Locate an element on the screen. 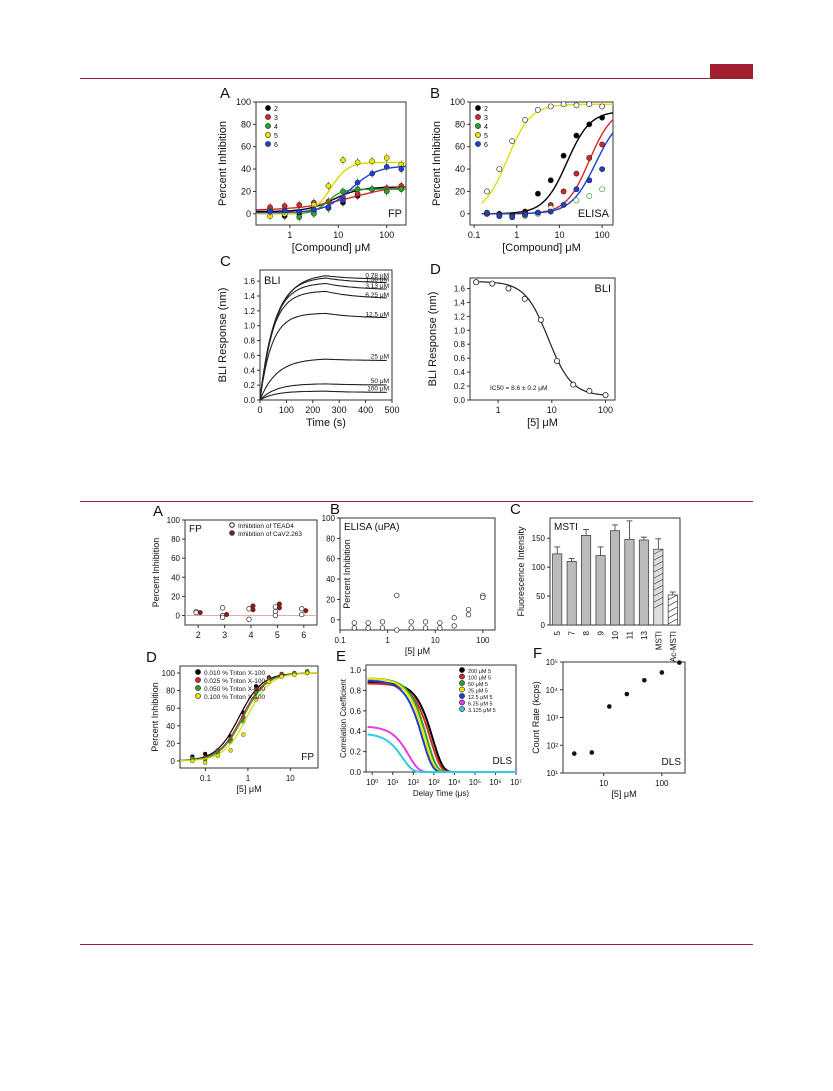 This screenshot has height=1091, width=833. top-b-xtick-label: 1 is located at coordinates (516, 235).